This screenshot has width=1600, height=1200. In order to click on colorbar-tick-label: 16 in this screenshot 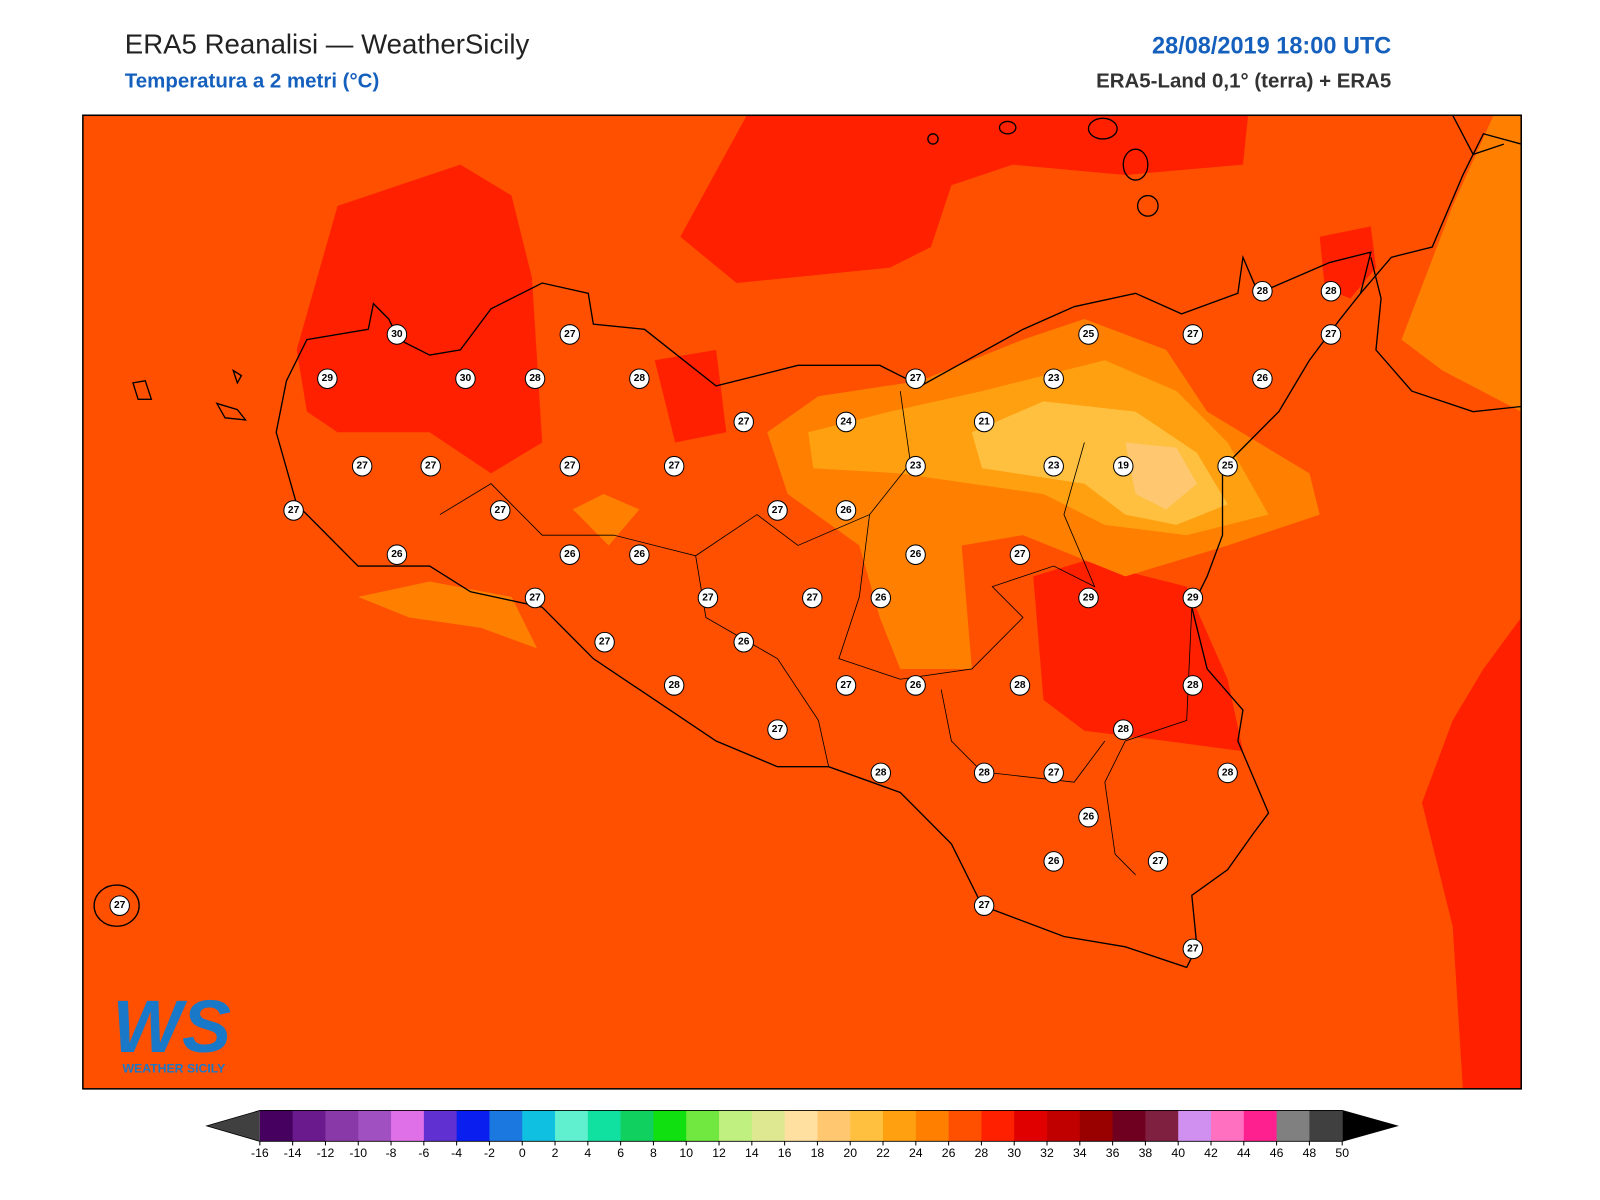, I will do `click(785, 1153)`.